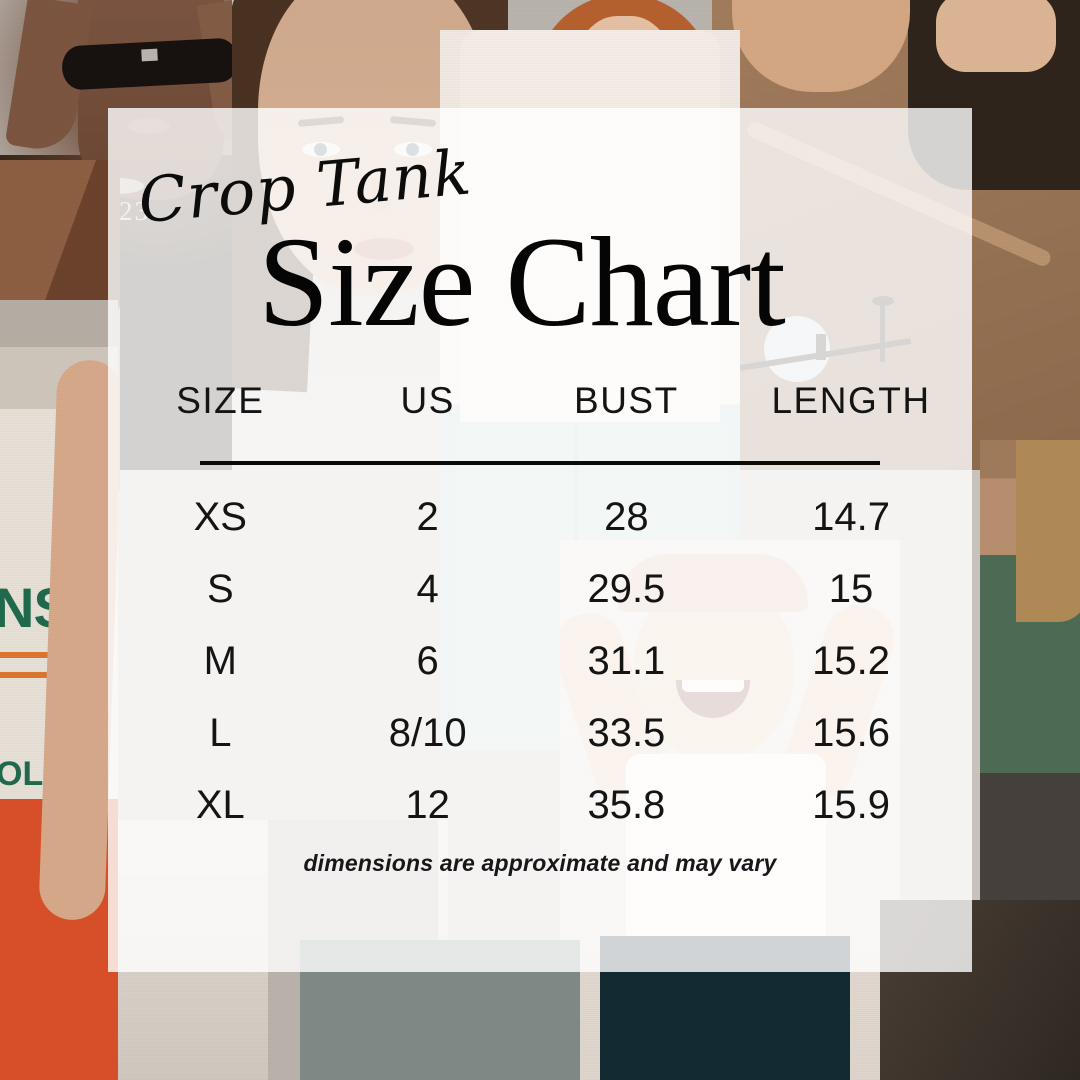 The image size is (1080, 1080). Describe the element at coordinates (540, 805) in the screenshot. I see `table-row: XL 12 35.8 15.9` at that location.